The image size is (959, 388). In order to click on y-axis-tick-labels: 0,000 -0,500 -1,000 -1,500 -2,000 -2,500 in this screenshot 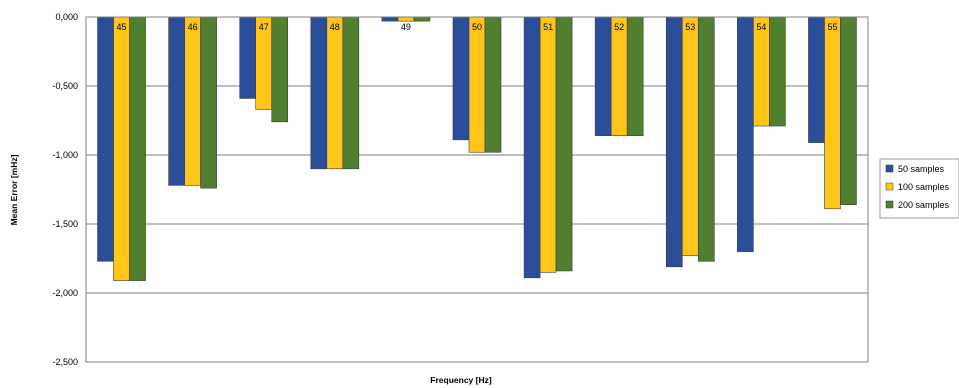, I will do `click(65, 189)`.